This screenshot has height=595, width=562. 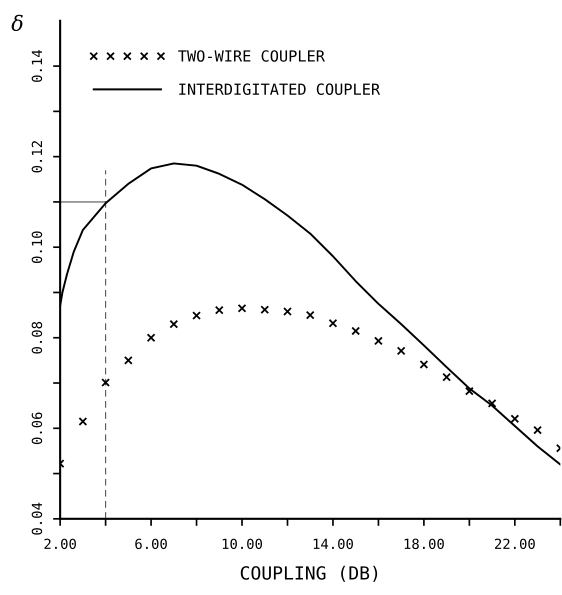 What do you see at coordinates (37, 338) in the screenshot?
I see `y-tick-label: 0.08` at bounding box center [37, 338].